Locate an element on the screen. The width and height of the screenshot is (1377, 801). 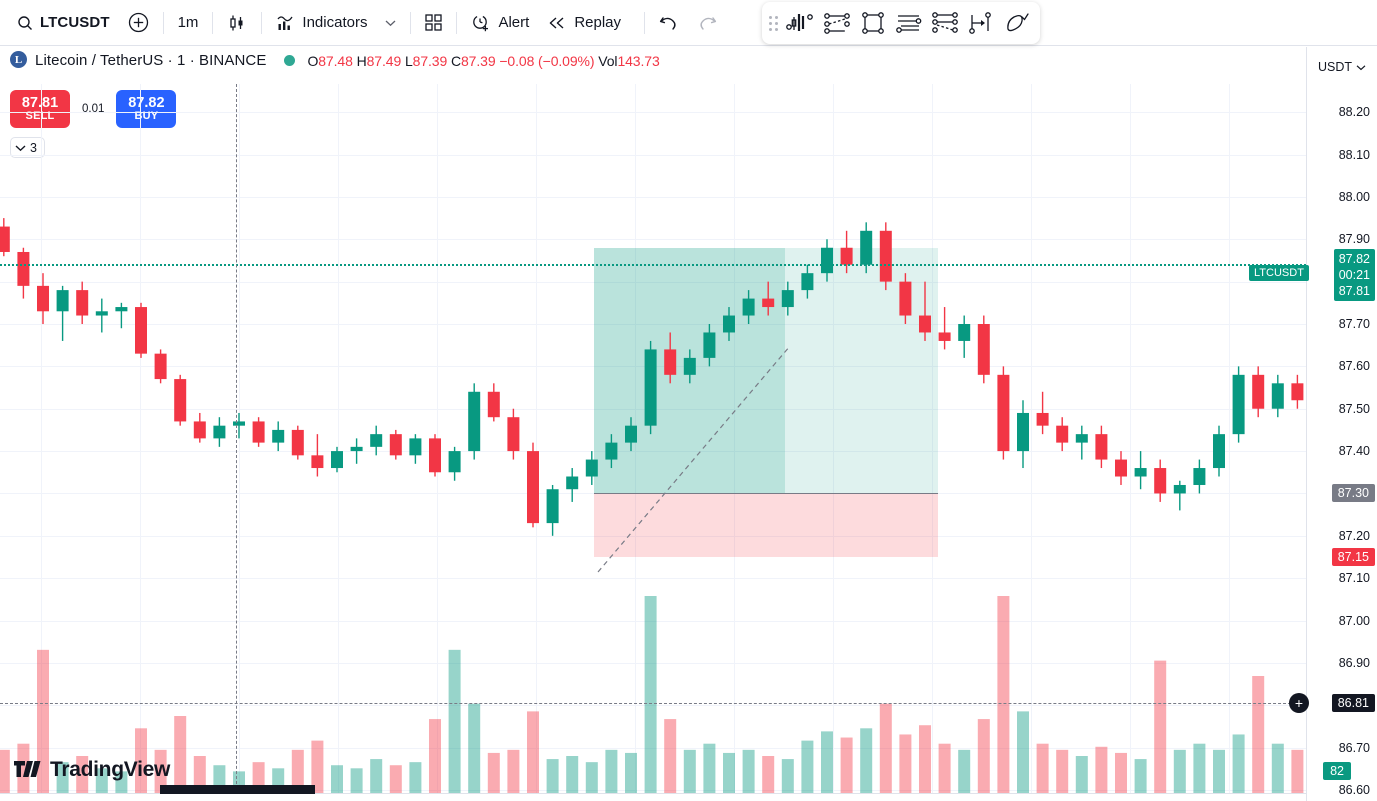
symbol-price-tag: LTCUSDT is located at coordinates (1279, 273).